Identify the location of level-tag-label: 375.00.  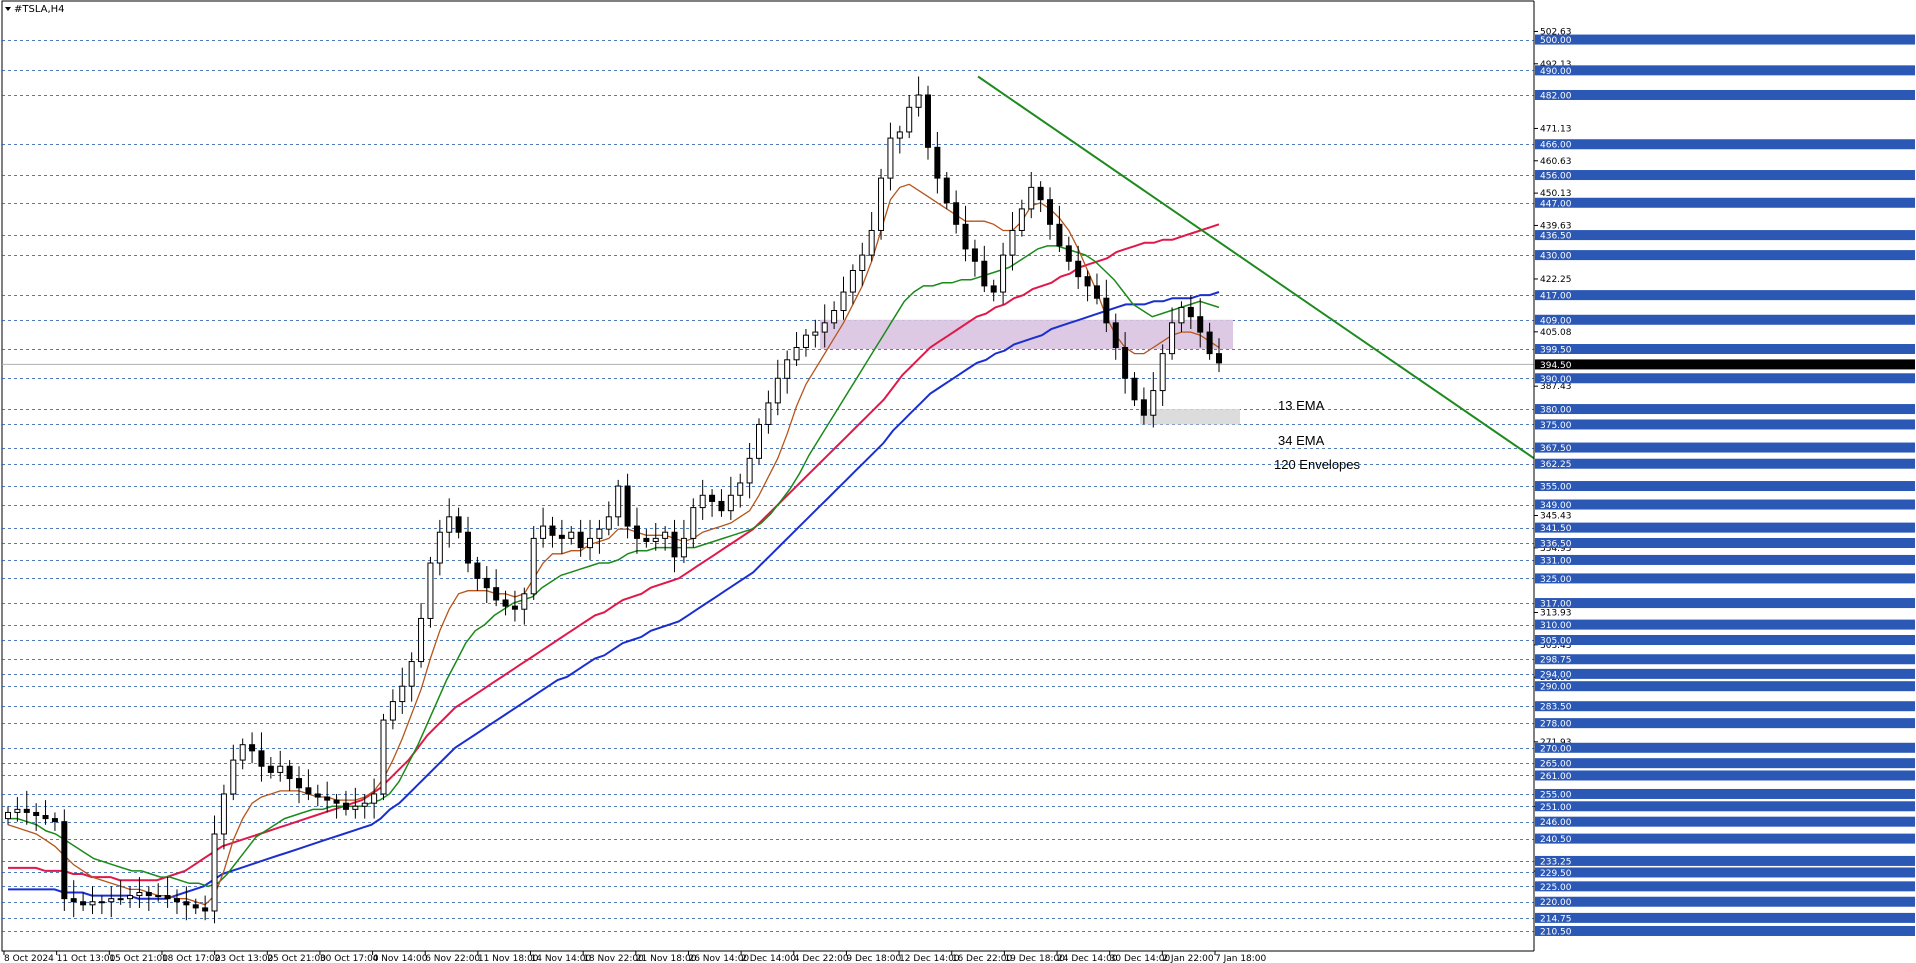
(1556, 426).